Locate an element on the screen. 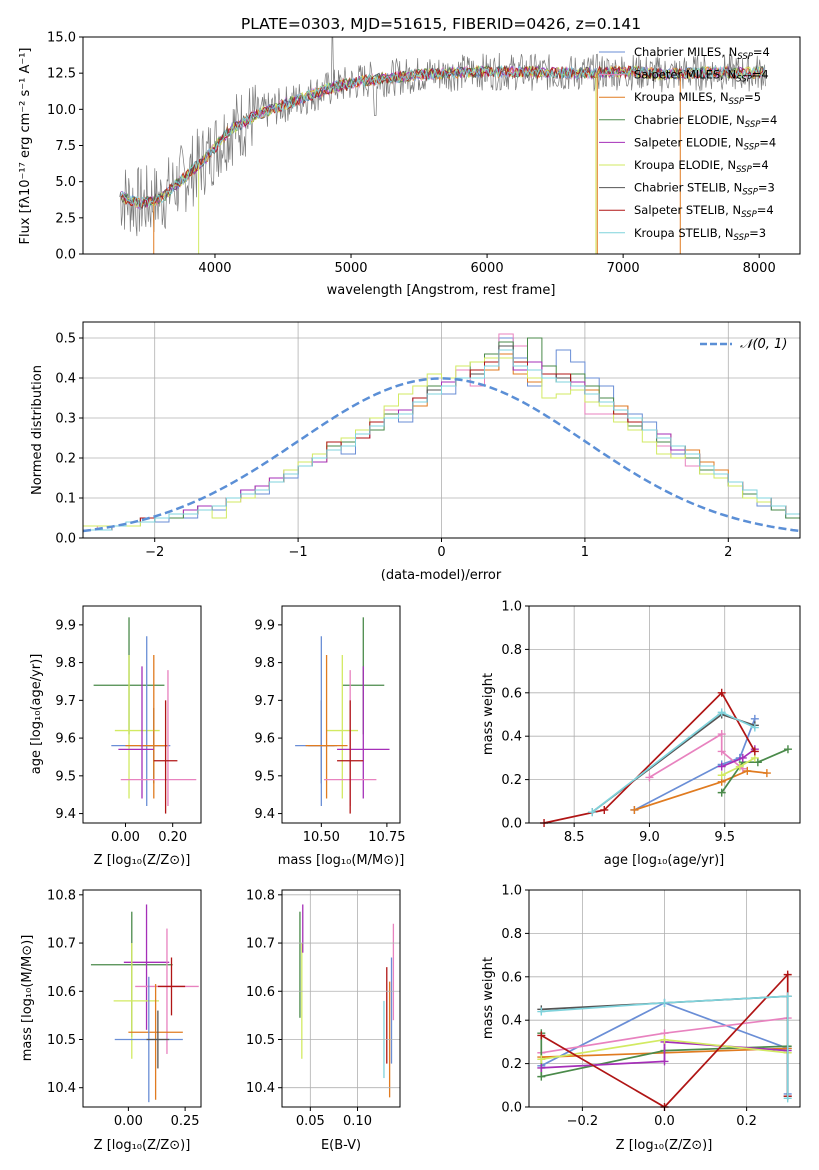 The height and width of the screenshot is (1170, 819). weight-vs-age-data is located at coordinates (666, 757).